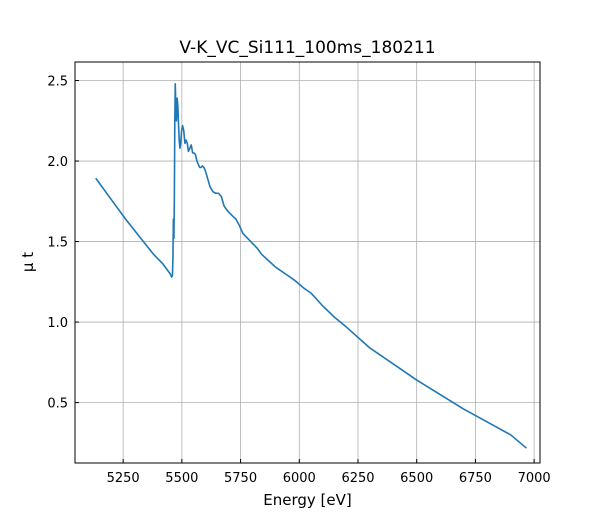 The image size is (600, 520). I want to click on y-tick-label: 1.0, so click(57, 323).